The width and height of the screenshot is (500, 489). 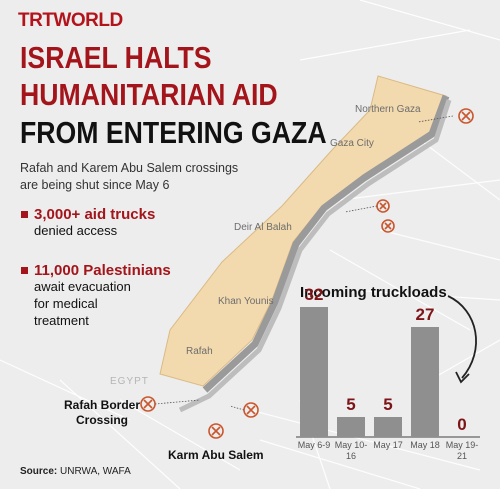 What do you see at coordinates (95, 471) in the screenshot?
I see `source-text: UNRWA, WAFA` at bounding box center [95, 471].